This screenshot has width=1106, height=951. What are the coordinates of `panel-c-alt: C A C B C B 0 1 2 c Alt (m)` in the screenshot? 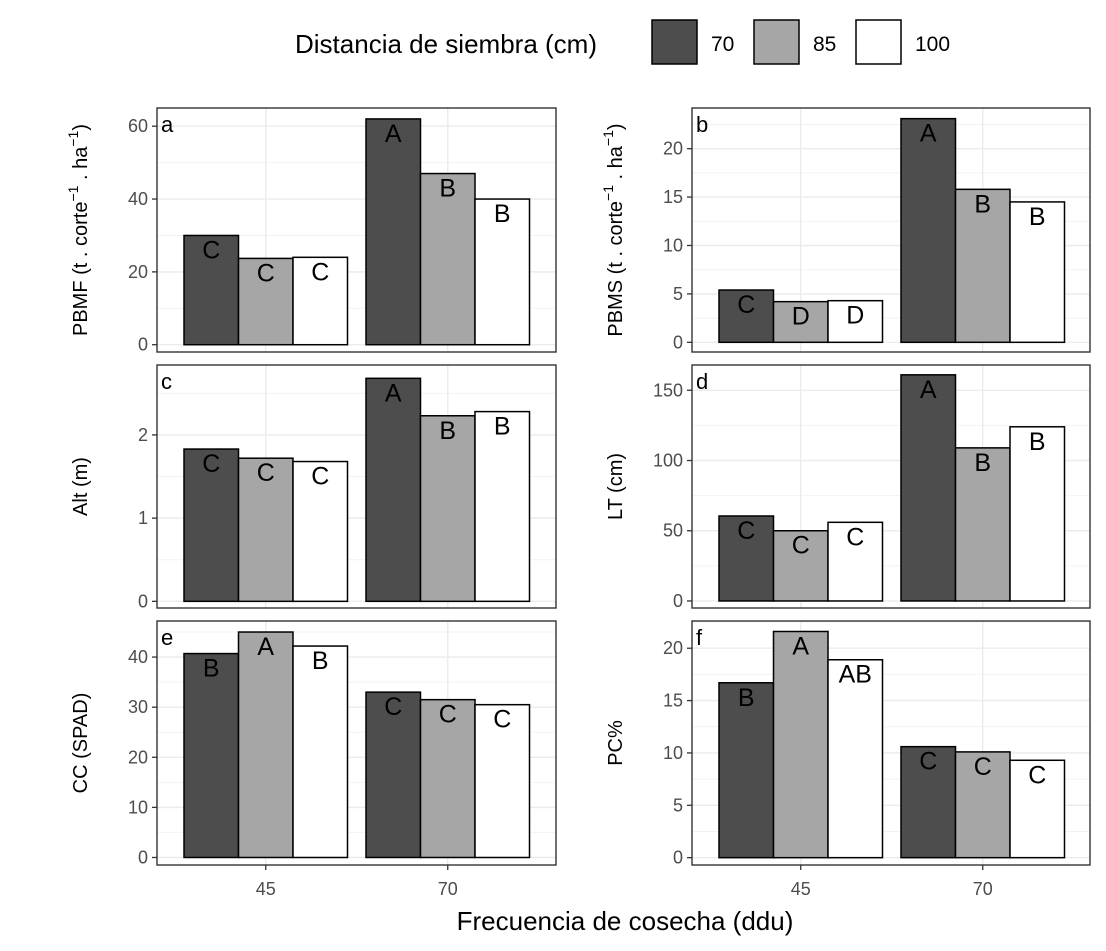 It's located at (313, 487).